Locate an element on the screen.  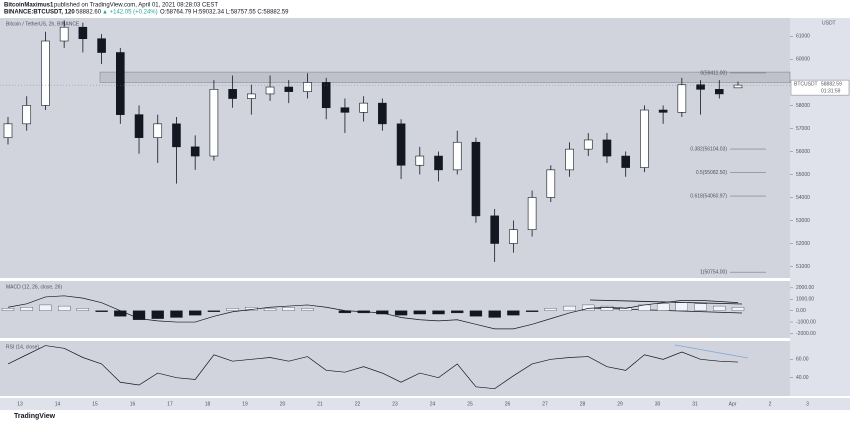
rsi-line is located at coordinates (373, 367).